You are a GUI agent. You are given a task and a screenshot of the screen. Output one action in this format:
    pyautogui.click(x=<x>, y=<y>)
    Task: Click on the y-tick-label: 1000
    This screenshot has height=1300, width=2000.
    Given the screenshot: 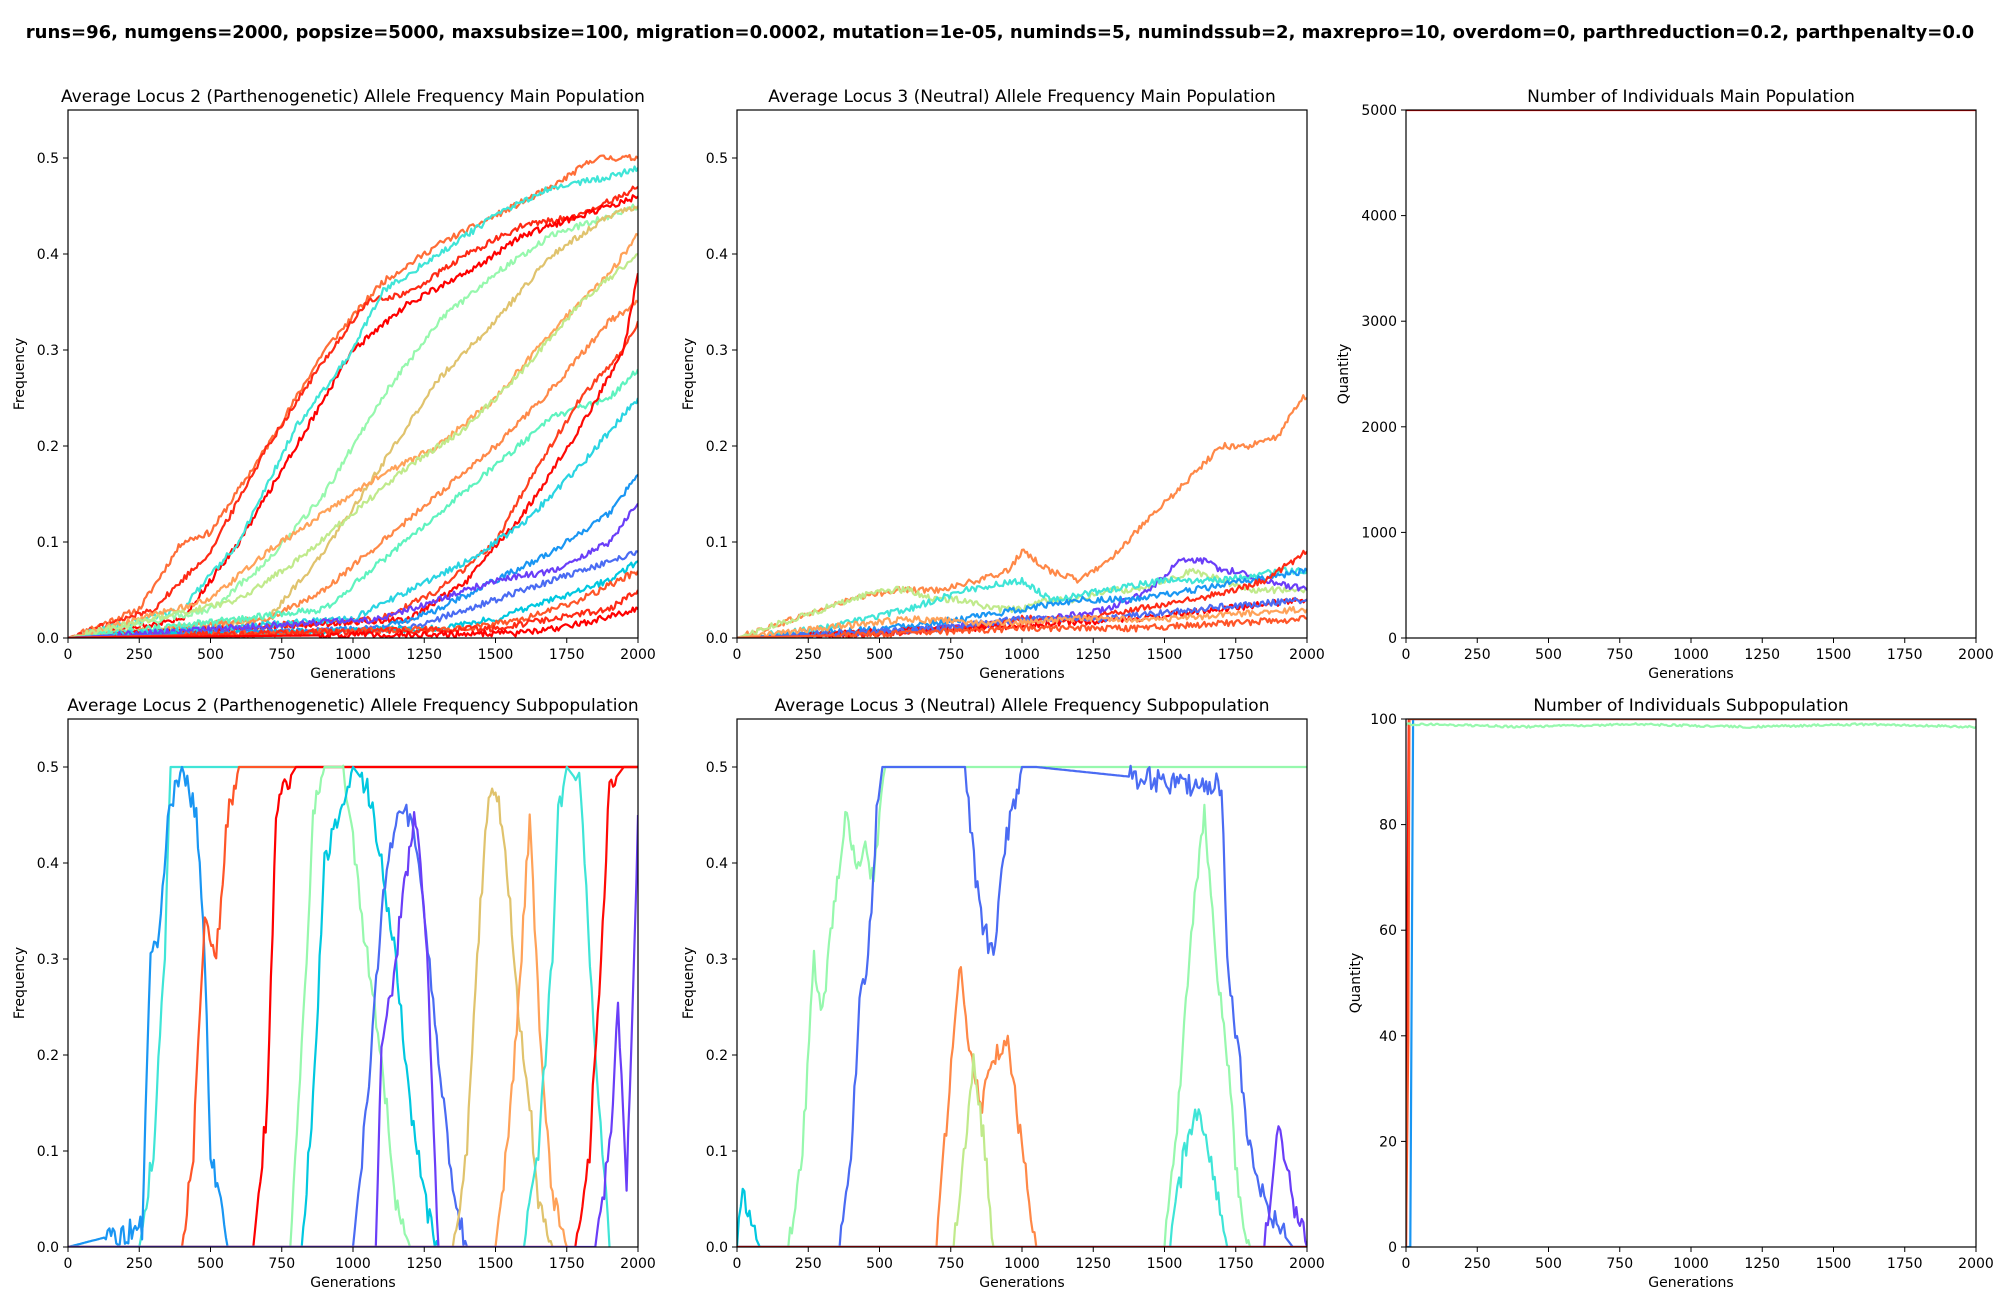 What is the action you would take?
    pyautogui.click(x=1379, y=533)
    